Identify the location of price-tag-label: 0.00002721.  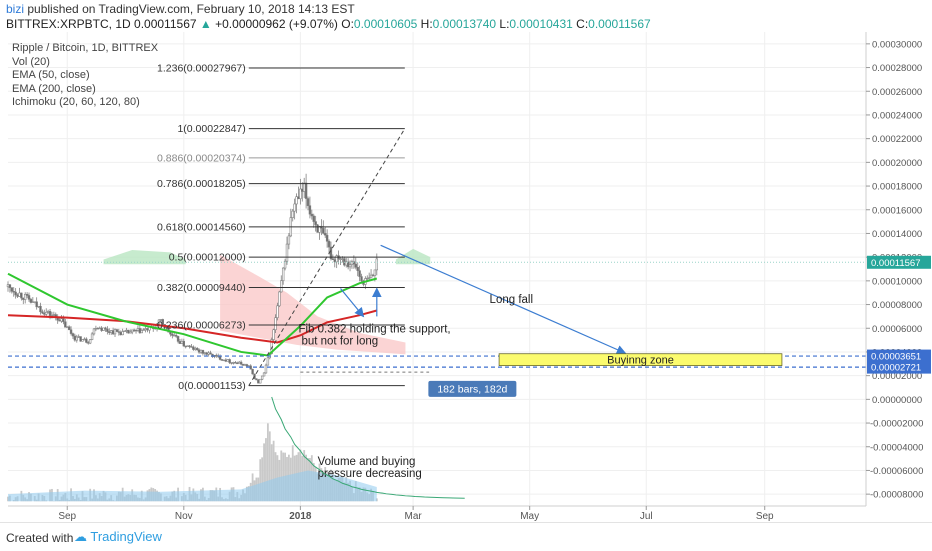
(896, 368).